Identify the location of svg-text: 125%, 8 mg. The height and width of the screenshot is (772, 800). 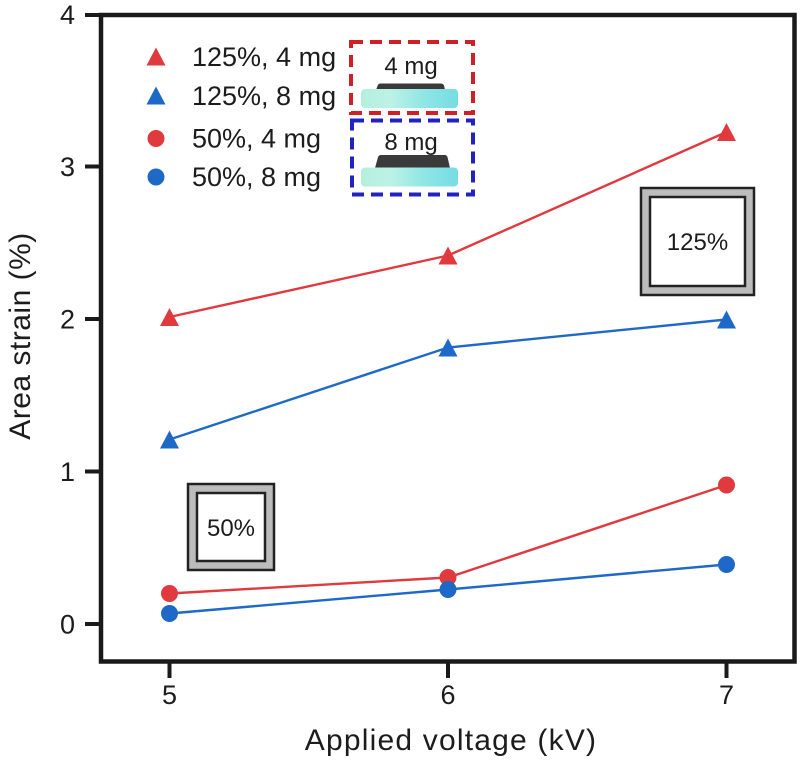
(264, 96).